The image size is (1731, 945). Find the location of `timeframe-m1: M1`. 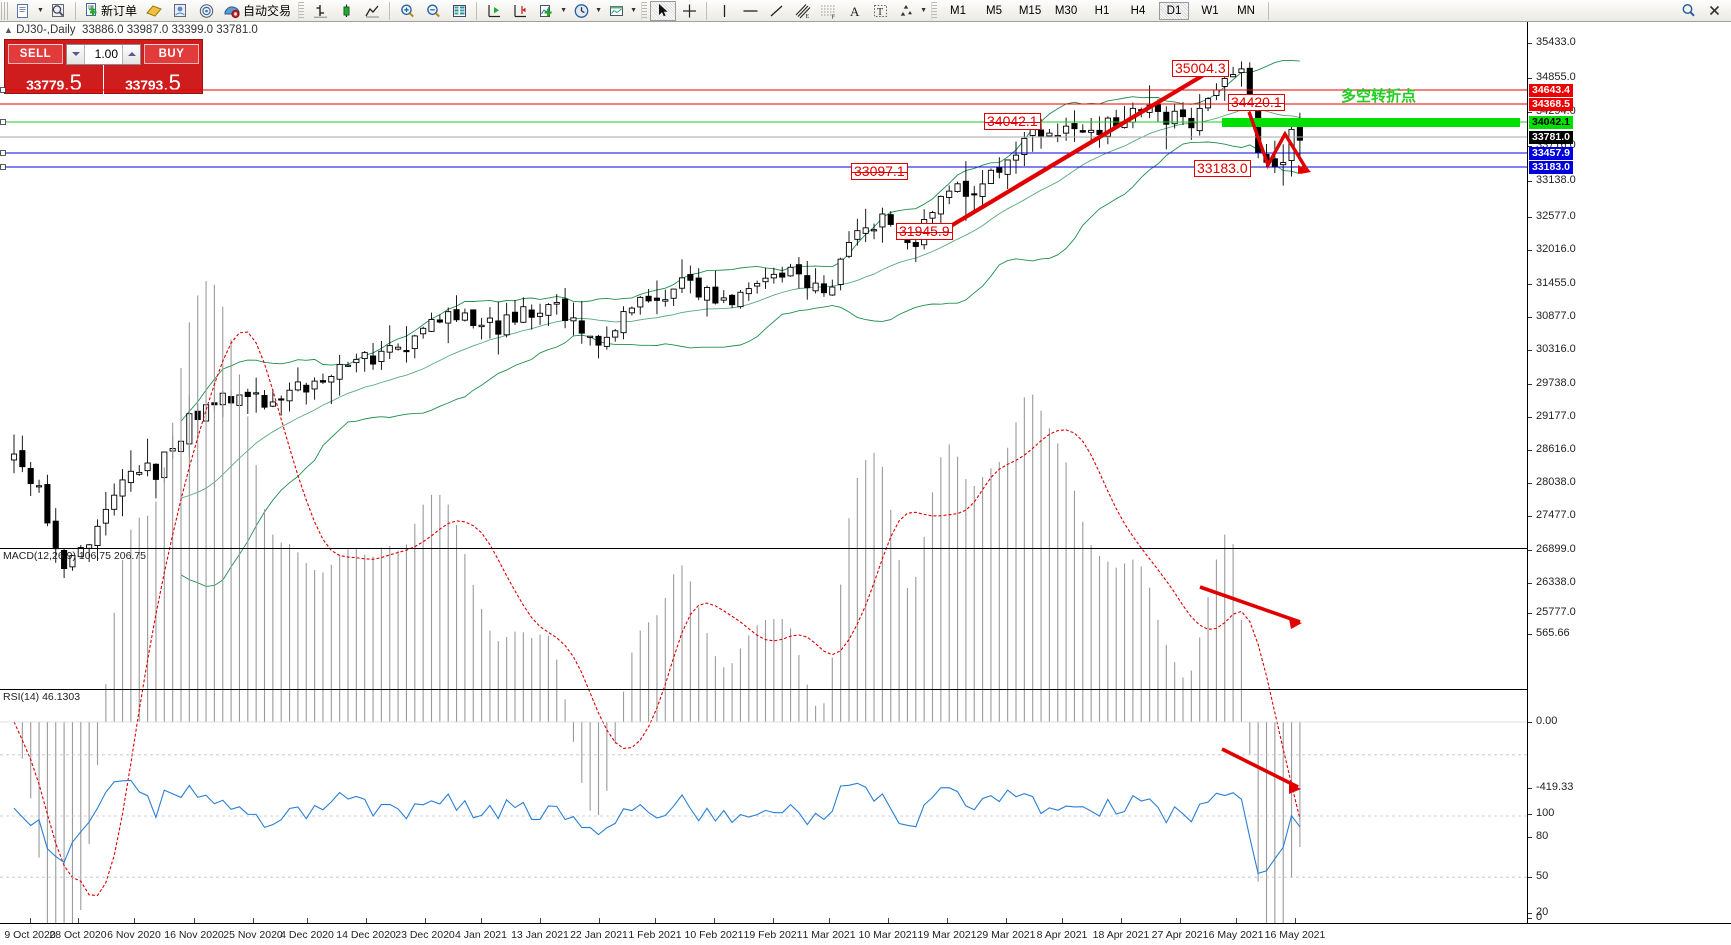

timeframe-m1: M1 is located at coordinates (958, 10).